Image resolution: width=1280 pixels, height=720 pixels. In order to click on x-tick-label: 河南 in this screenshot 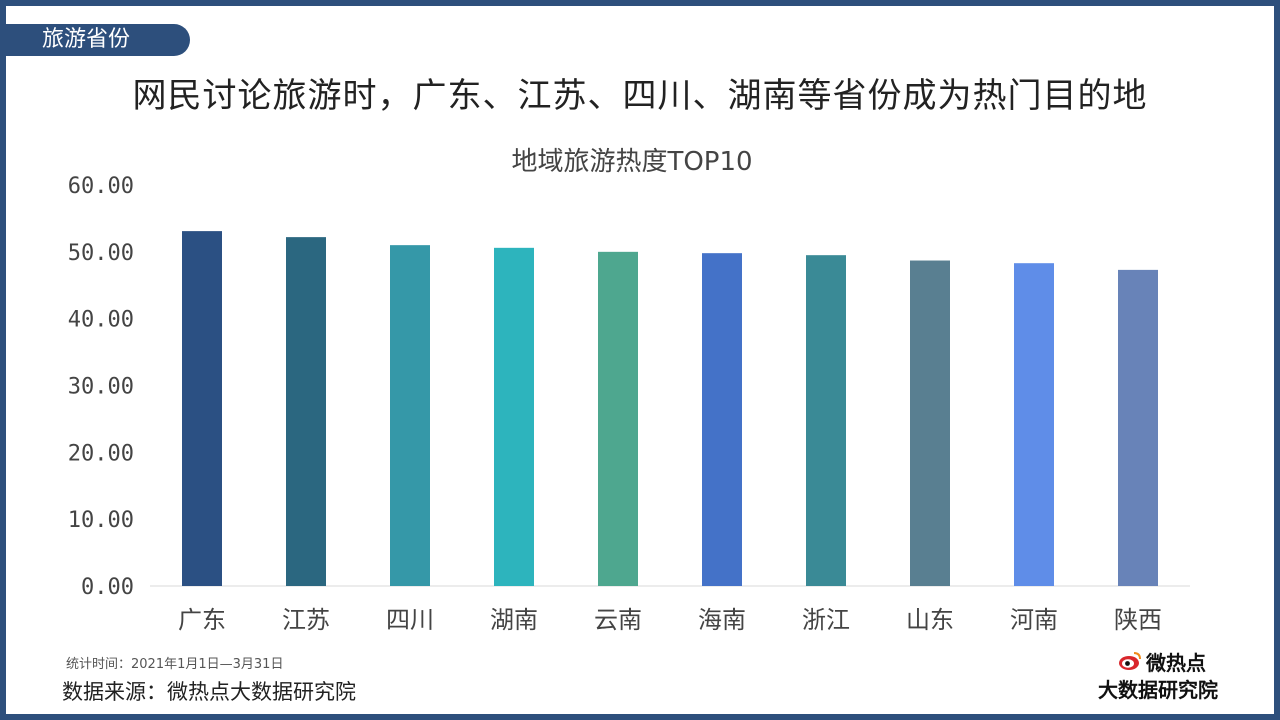, I will do `click(1034, 620)`.